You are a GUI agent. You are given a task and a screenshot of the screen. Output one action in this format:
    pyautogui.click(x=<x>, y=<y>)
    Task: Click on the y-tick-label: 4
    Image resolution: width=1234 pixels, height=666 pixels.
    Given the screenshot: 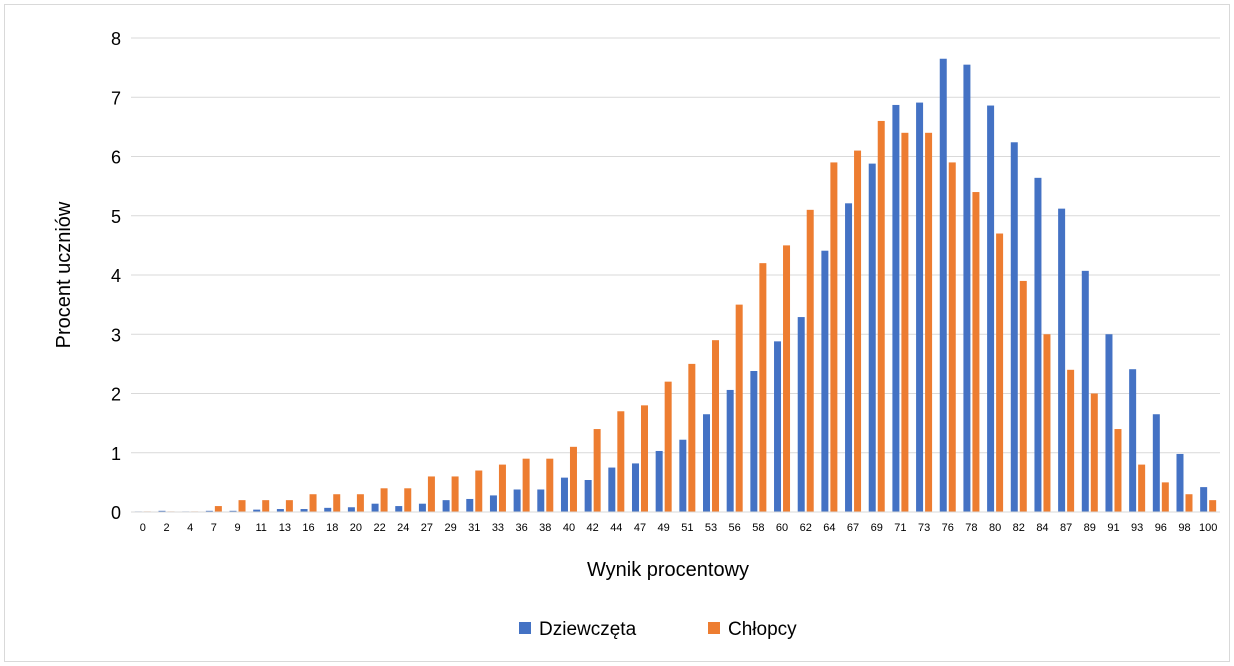 What is the action you would take?
    pyautogui.click(x=116, y=276)
    